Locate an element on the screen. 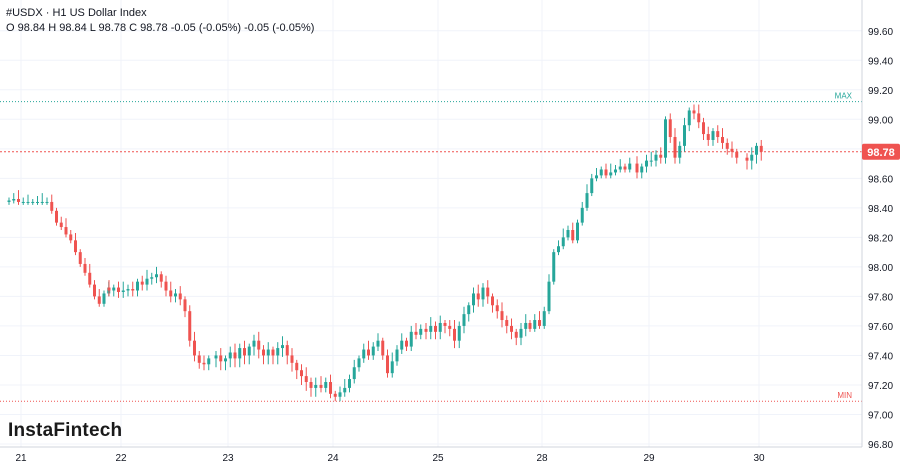  y-tick-label: 97.40 is located at coordinates (880, 356).